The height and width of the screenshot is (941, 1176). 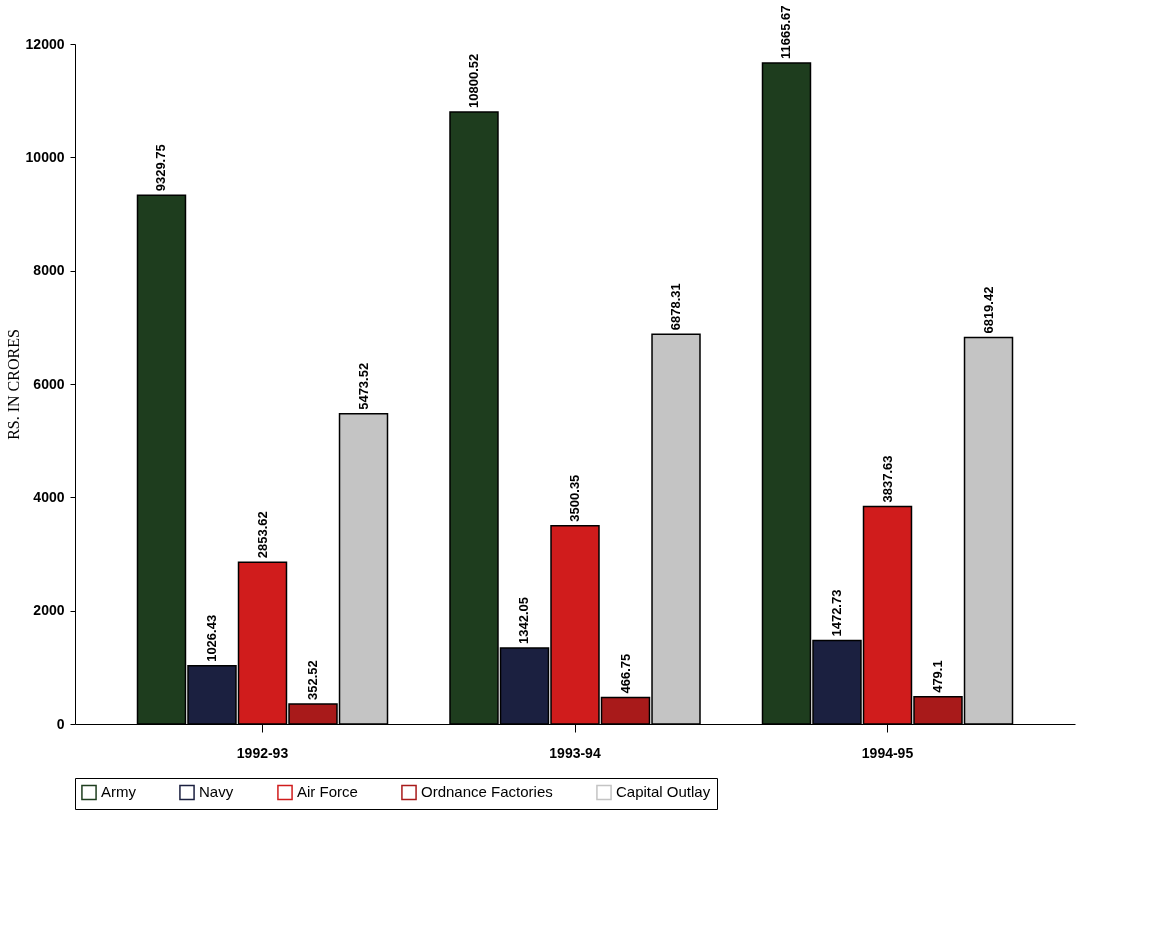 I want to click on y-tick-label: 4000, so click(x=49, y=496).